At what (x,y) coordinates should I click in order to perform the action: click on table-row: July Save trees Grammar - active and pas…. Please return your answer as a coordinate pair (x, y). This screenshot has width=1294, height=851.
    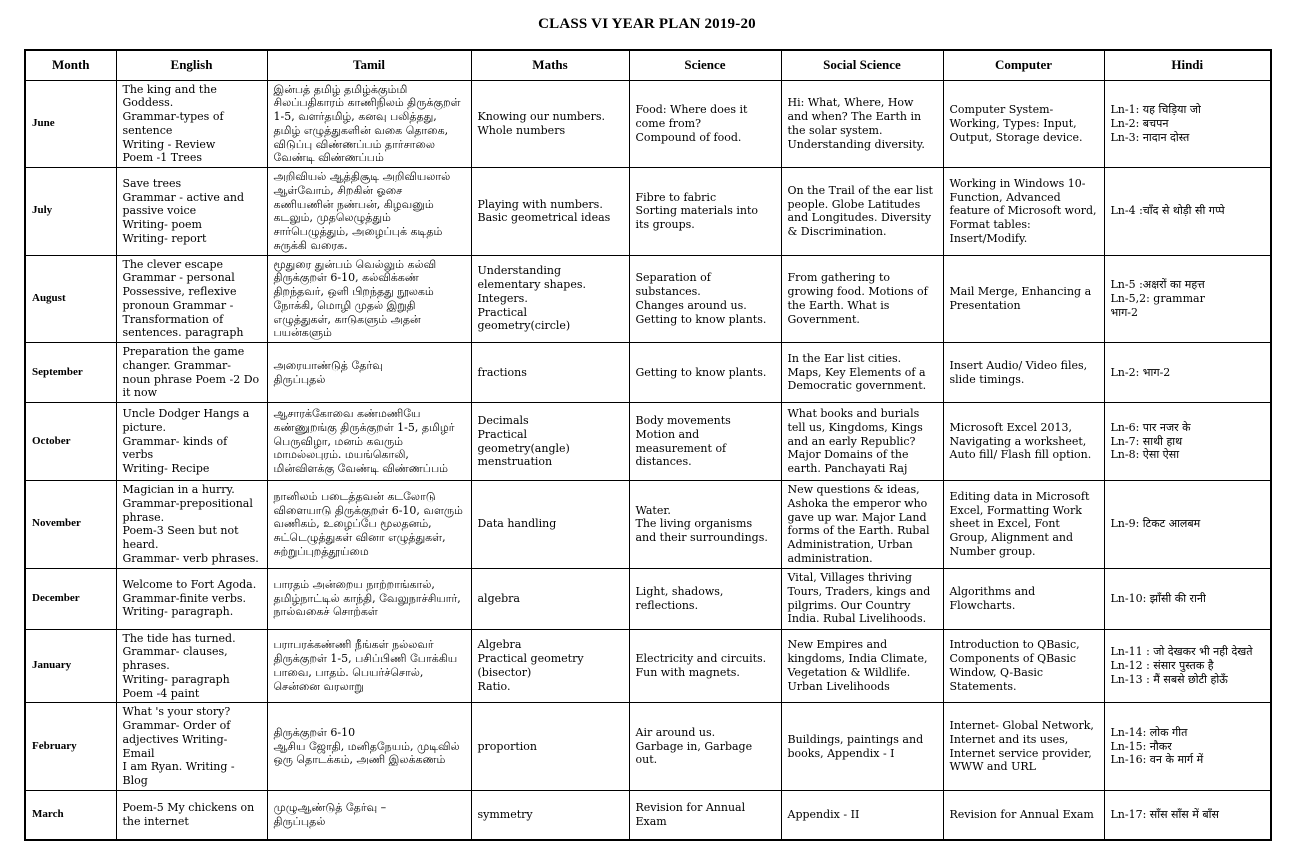
    Looking at the image, I should click on (648, 211).